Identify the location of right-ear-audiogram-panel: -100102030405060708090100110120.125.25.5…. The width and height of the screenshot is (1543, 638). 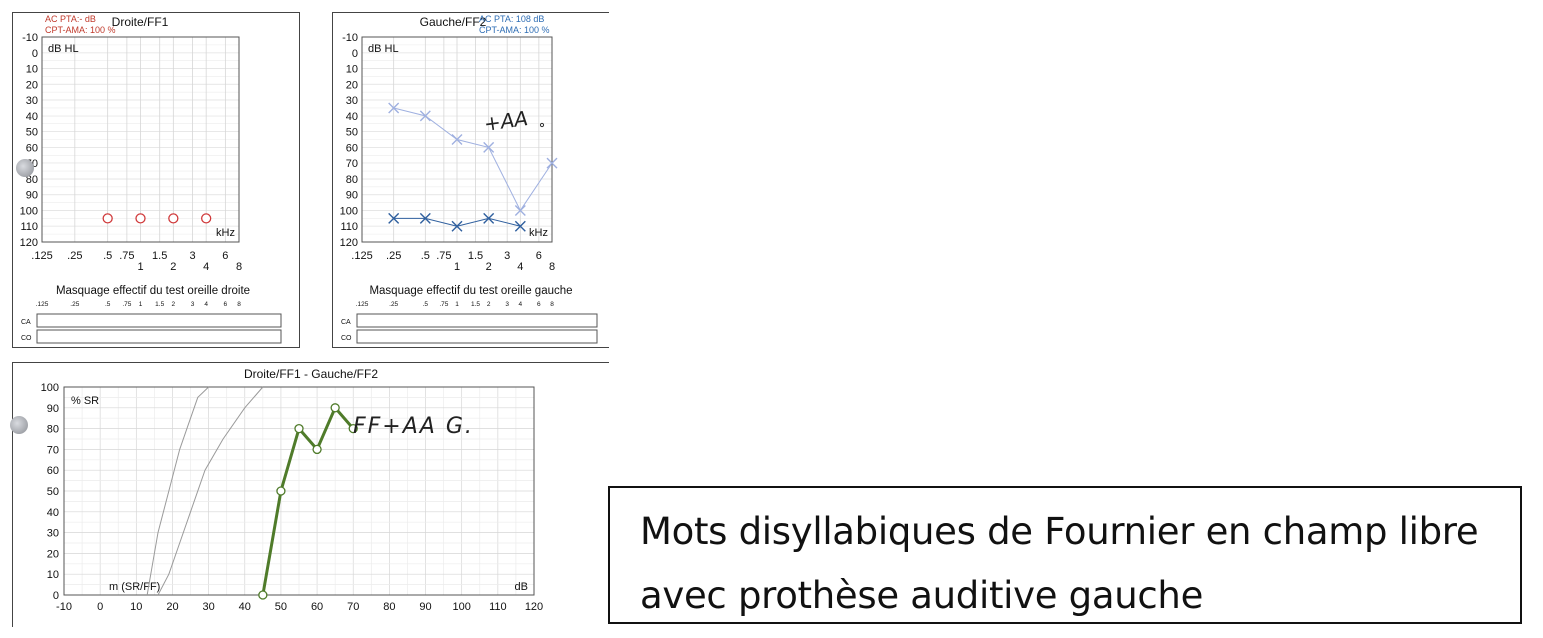
(156, 180).